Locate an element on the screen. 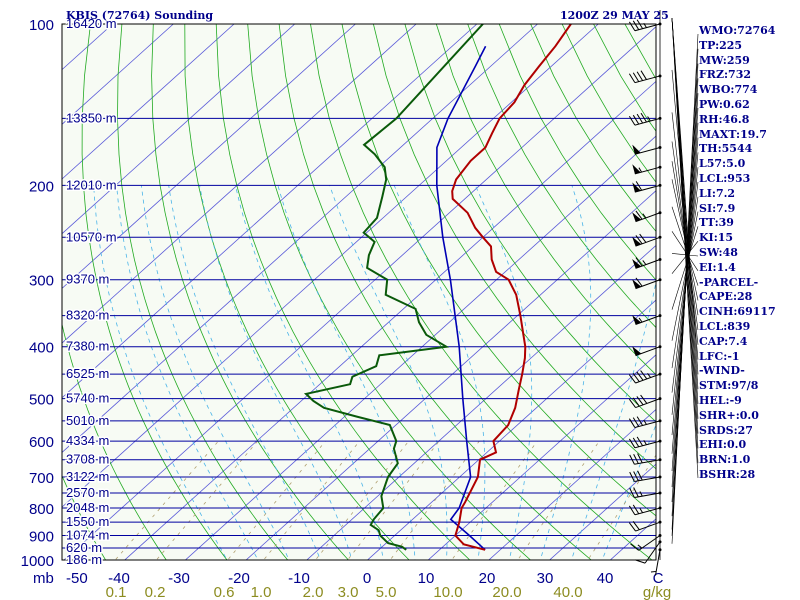 The width and height of the screenshot is (800, 600). x-tick-label: -20 is located at coordinates (239, 578).